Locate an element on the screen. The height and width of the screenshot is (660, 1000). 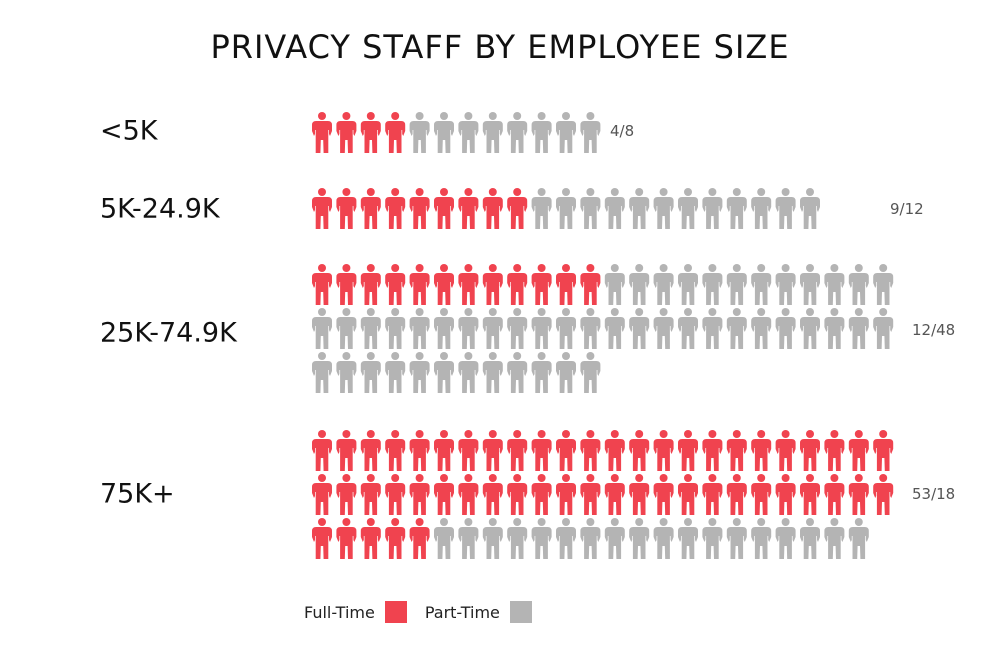
value-label-lt5k: 4/8 is located at coordinates (622, 131).